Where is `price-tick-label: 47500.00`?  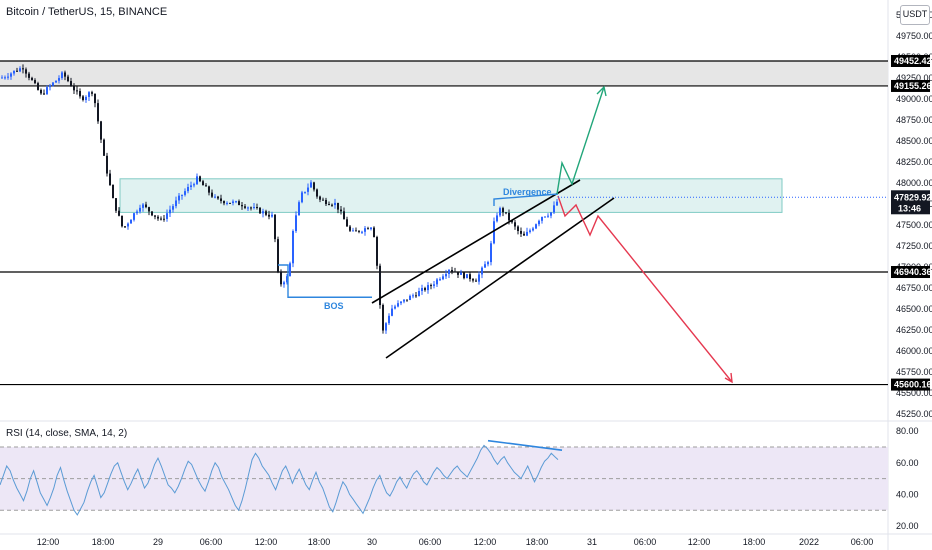 price-tick-label: 47500.00 is located at coordinates (914, 225).